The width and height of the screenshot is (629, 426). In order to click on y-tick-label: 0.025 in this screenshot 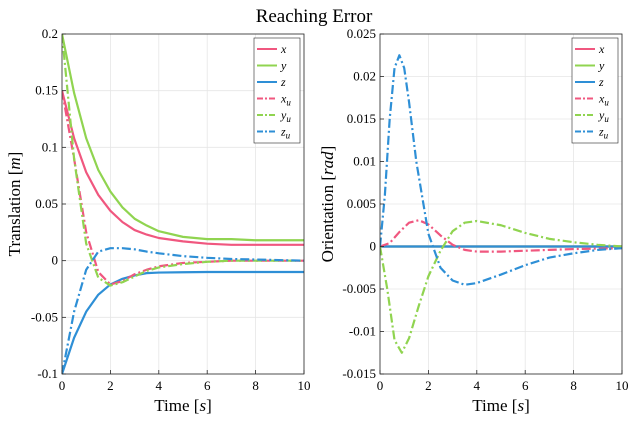, I will do `click(361, 33)`.